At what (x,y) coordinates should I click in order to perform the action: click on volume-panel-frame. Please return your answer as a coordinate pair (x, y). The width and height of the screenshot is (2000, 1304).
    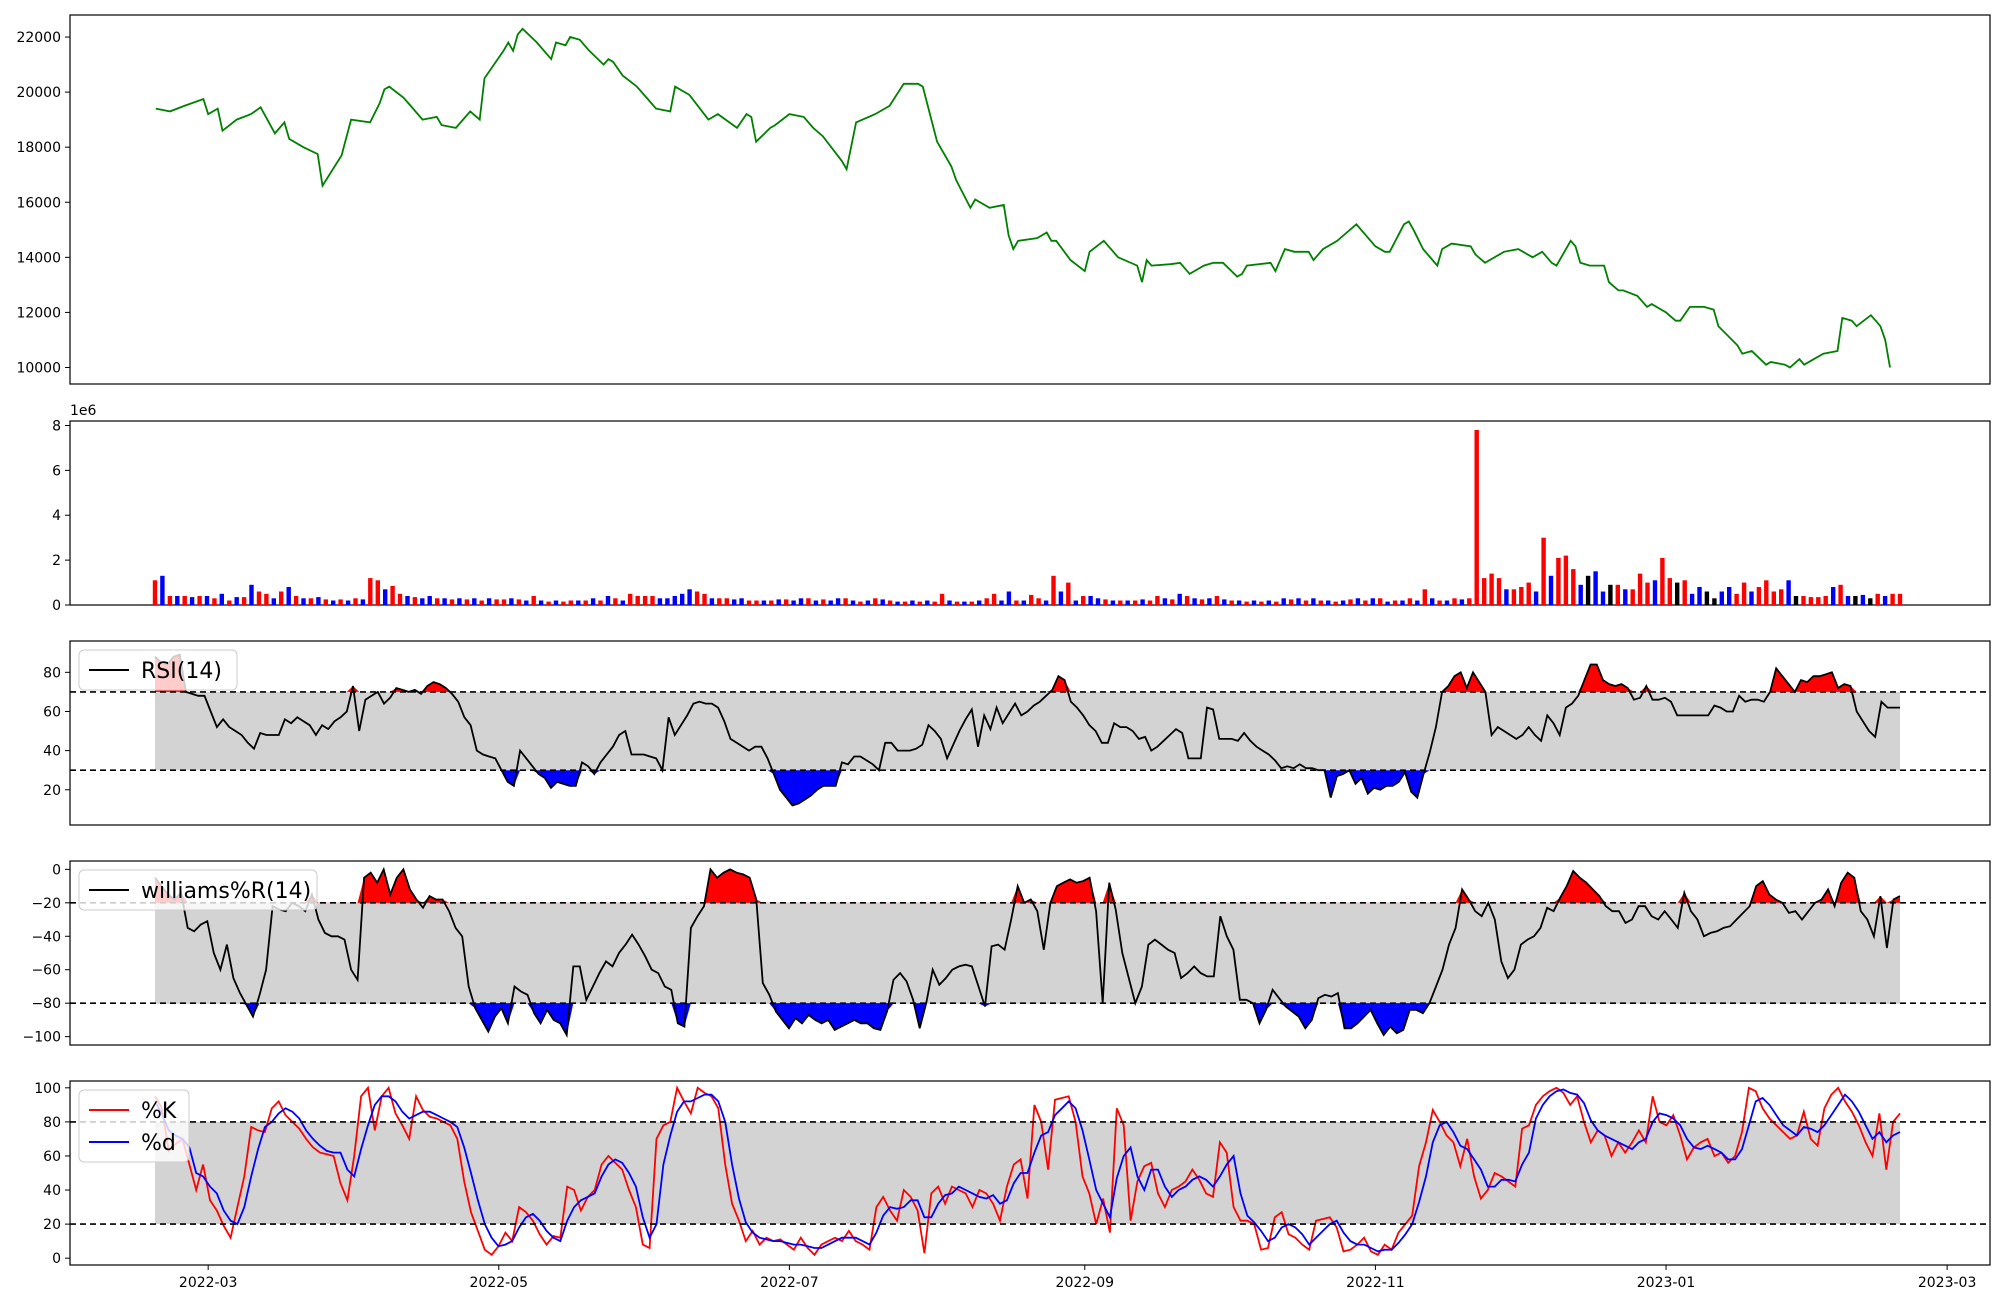
    Looking at the image, I should click on (1030, 513).